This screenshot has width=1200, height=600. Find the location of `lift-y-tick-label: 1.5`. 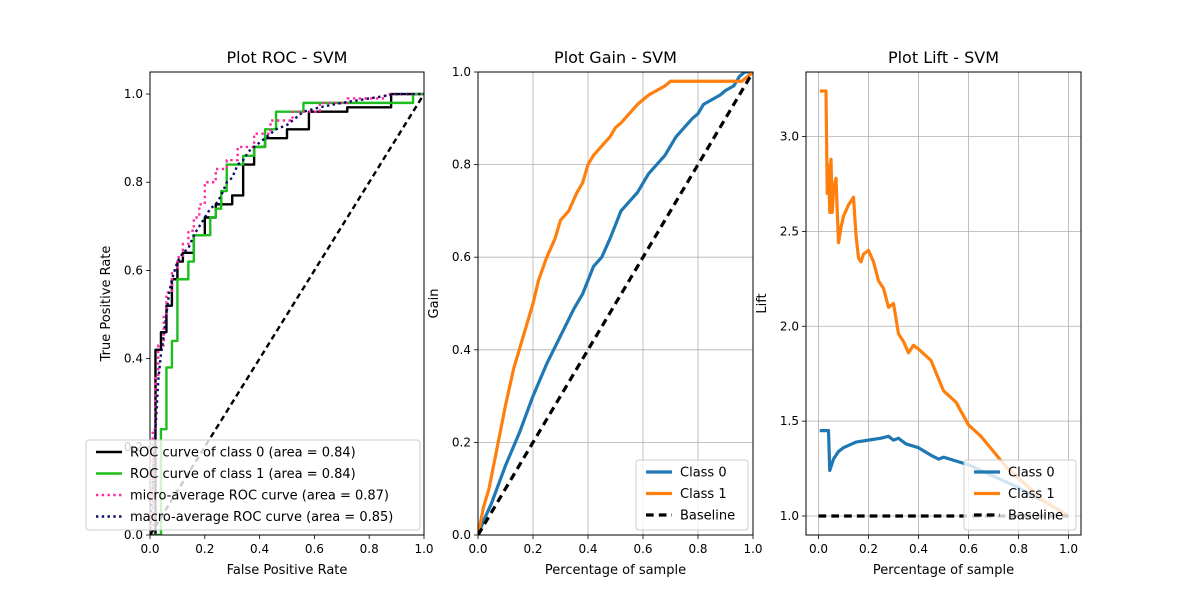

lift-y-tick-label: 1.5 is located at coordinates (789, 421).